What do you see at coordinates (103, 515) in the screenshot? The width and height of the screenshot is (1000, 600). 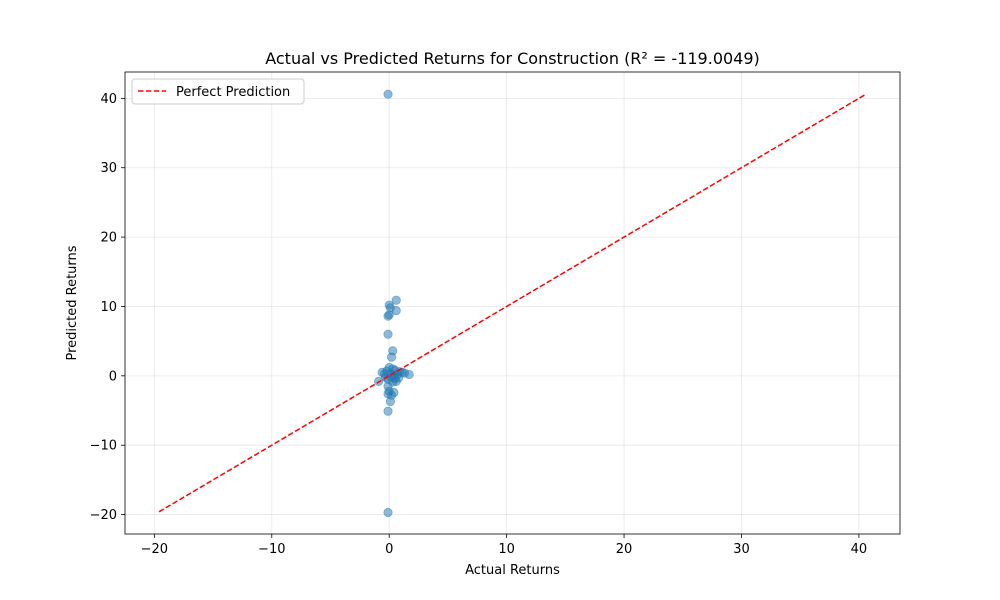 I see `y-tick-label: −20` at bounding box center [103, 515].